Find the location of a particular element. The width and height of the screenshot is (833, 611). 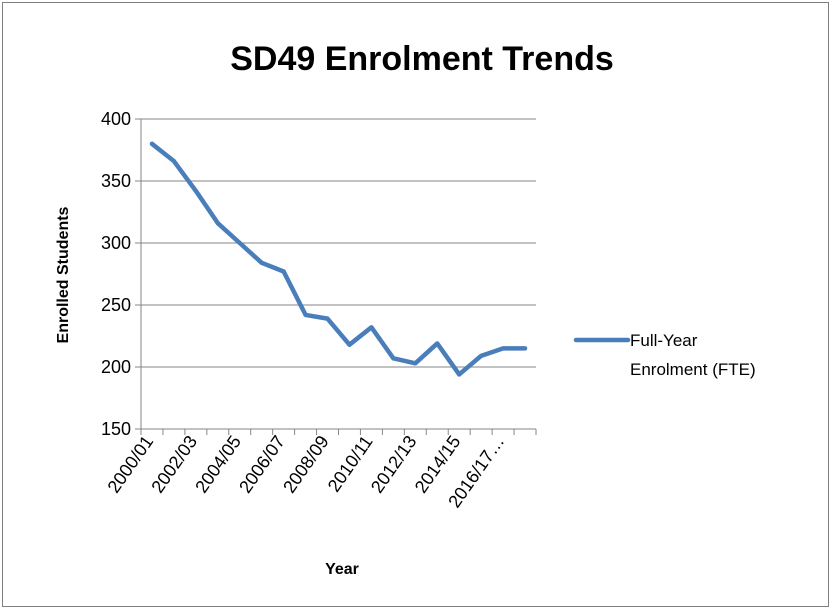

x-tick-label: 2008/09 is located at coordinates (306, 464).